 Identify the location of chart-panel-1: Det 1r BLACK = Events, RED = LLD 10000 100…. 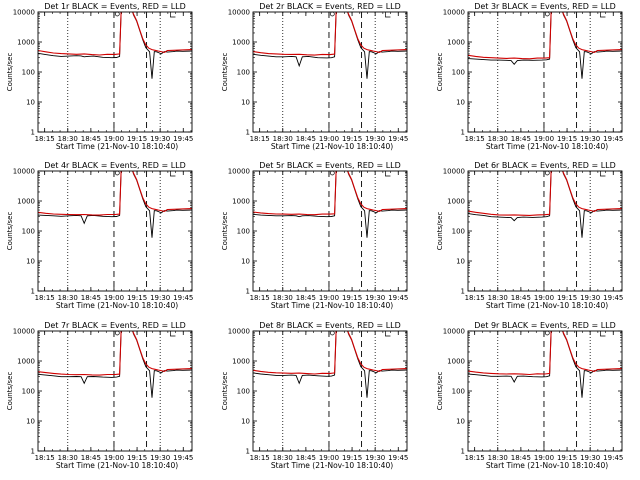
(99, 76).